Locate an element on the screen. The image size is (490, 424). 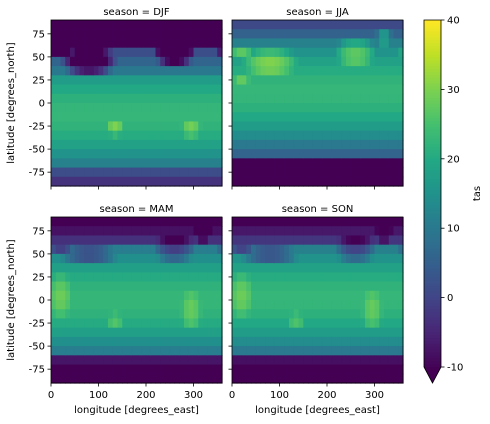
x-axis-label: longitude [degrees_east] is located at coordinates (317, 410).